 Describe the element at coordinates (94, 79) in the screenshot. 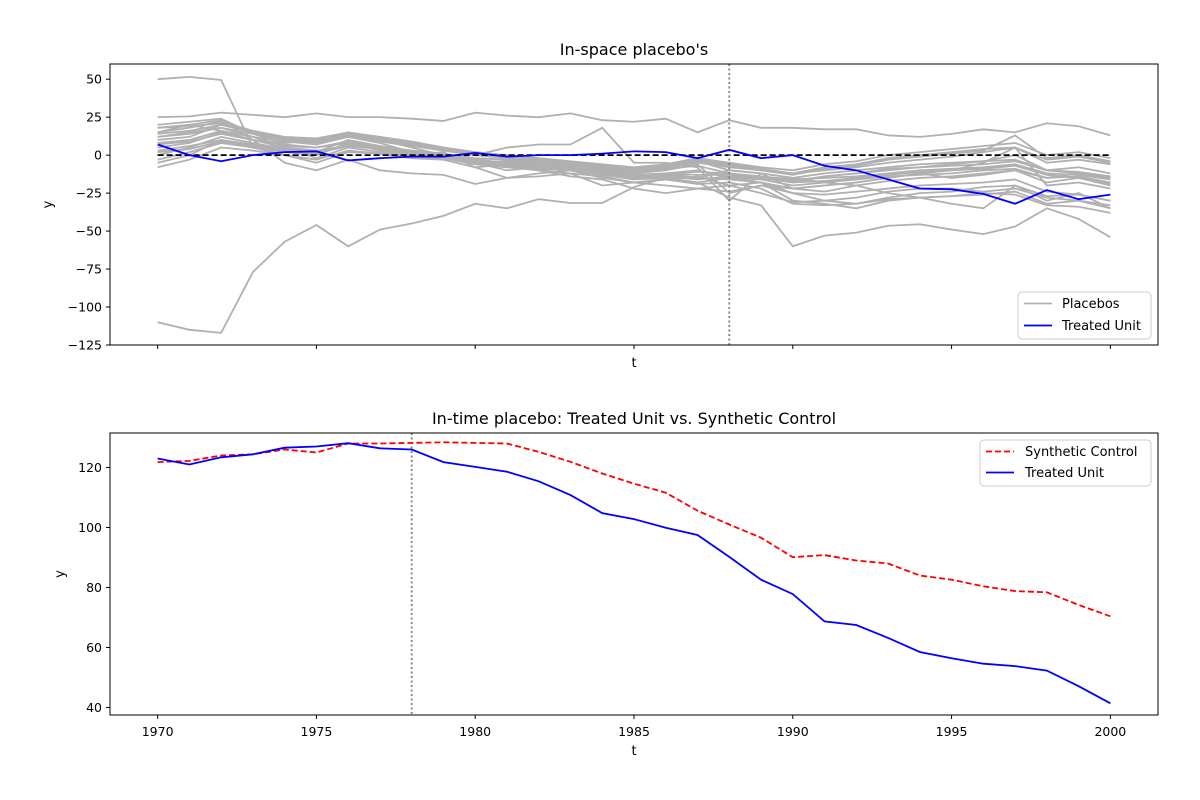

I see `y-tick-label: 50` at that location.